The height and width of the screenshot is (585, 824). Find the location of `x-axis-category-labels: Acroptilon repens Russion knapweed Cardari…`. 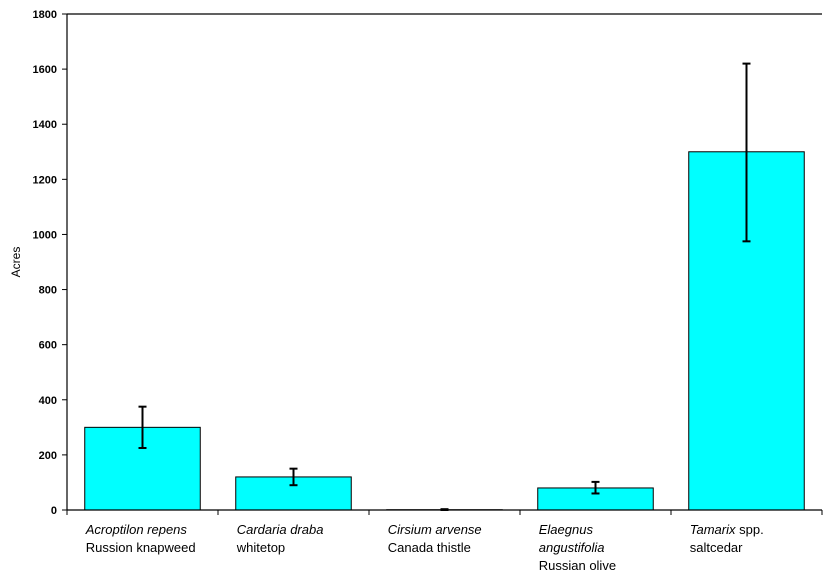

x-axis-category-labels: Acroptilon repens Russion knapweed Cardari… is located at coordinates (424, 547).